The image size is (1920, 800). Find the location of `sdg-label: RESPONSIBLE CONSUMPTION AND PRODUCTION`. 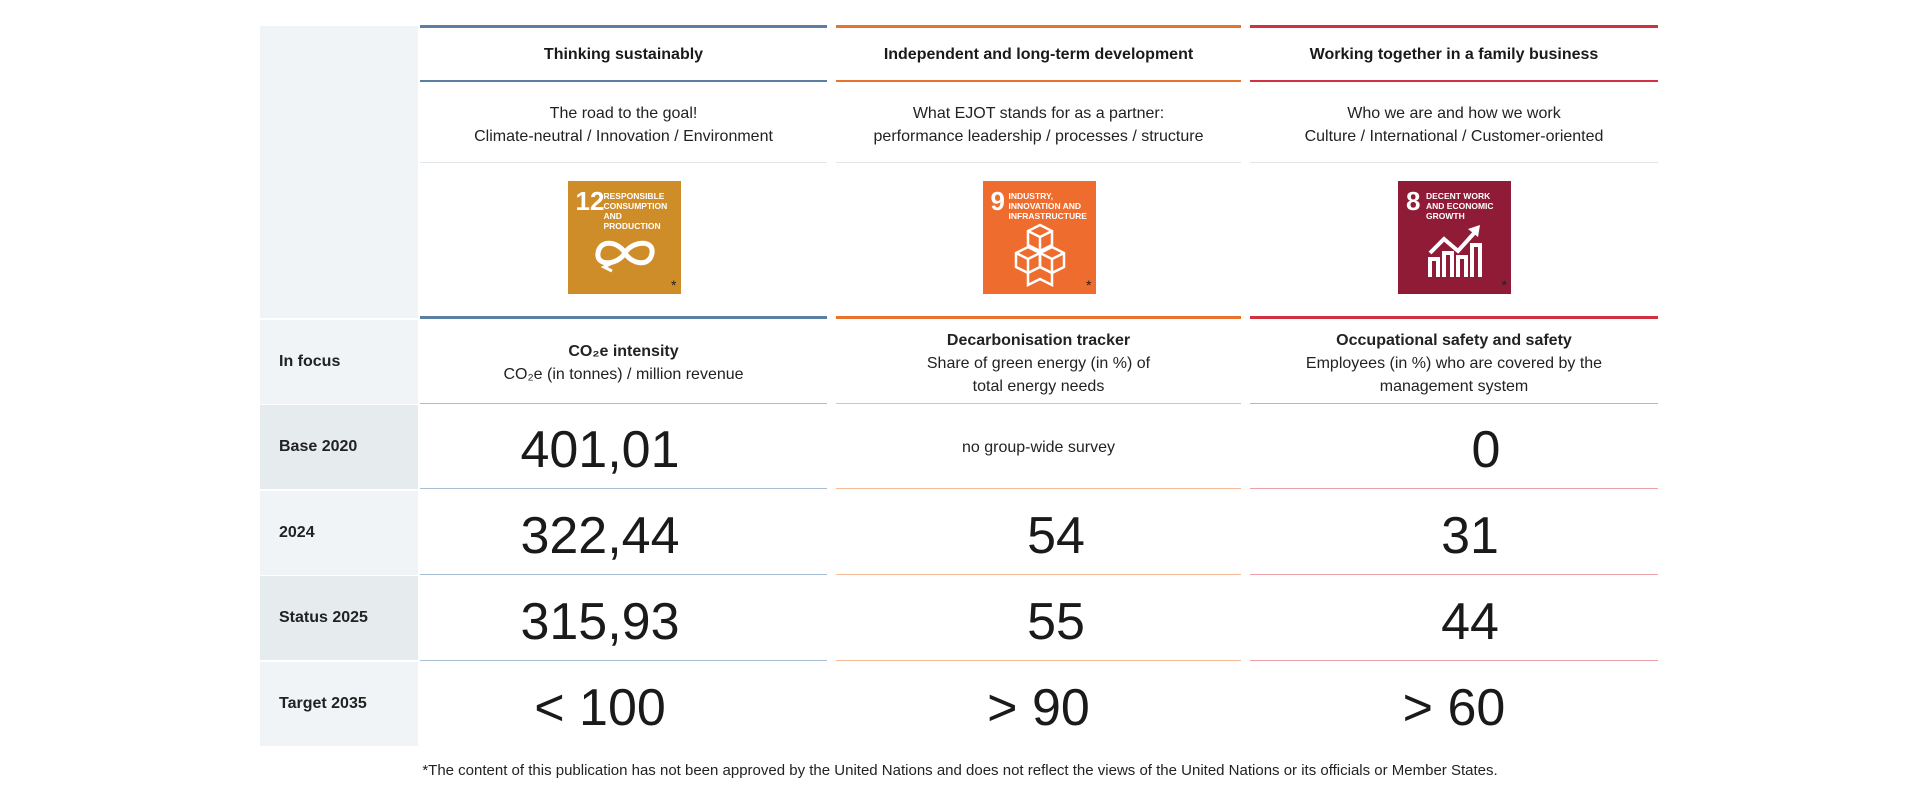

sdg-label: RESPONSIBLE CONSUMPTION AND PRODUCTION is located at coordinates (635, 211).